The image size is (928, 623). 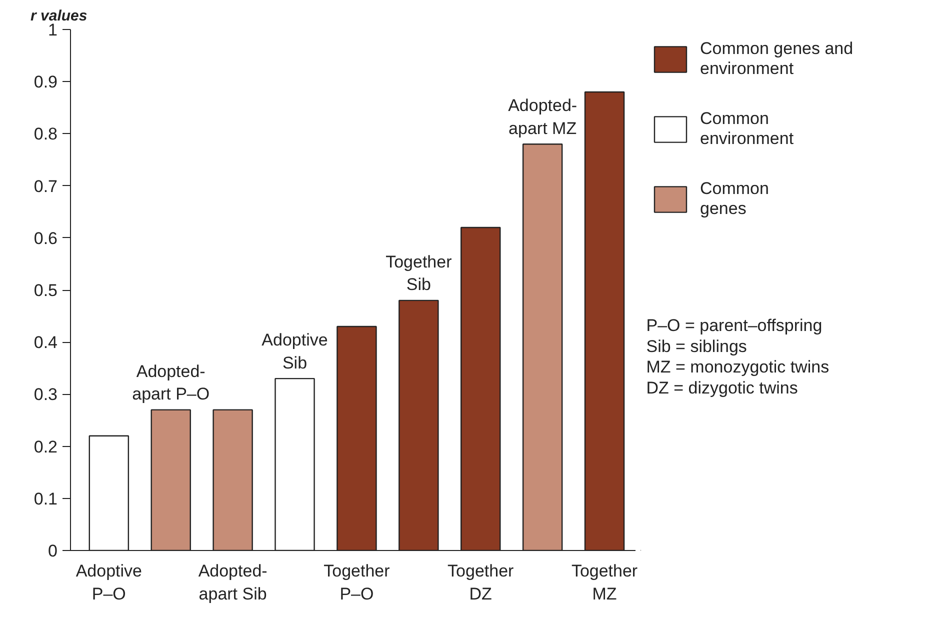 What do you see at coordinates (109, 583) in the screenshot?
I see `x-tick-label: Adoptive P–O` at bounding box center [109, 583].